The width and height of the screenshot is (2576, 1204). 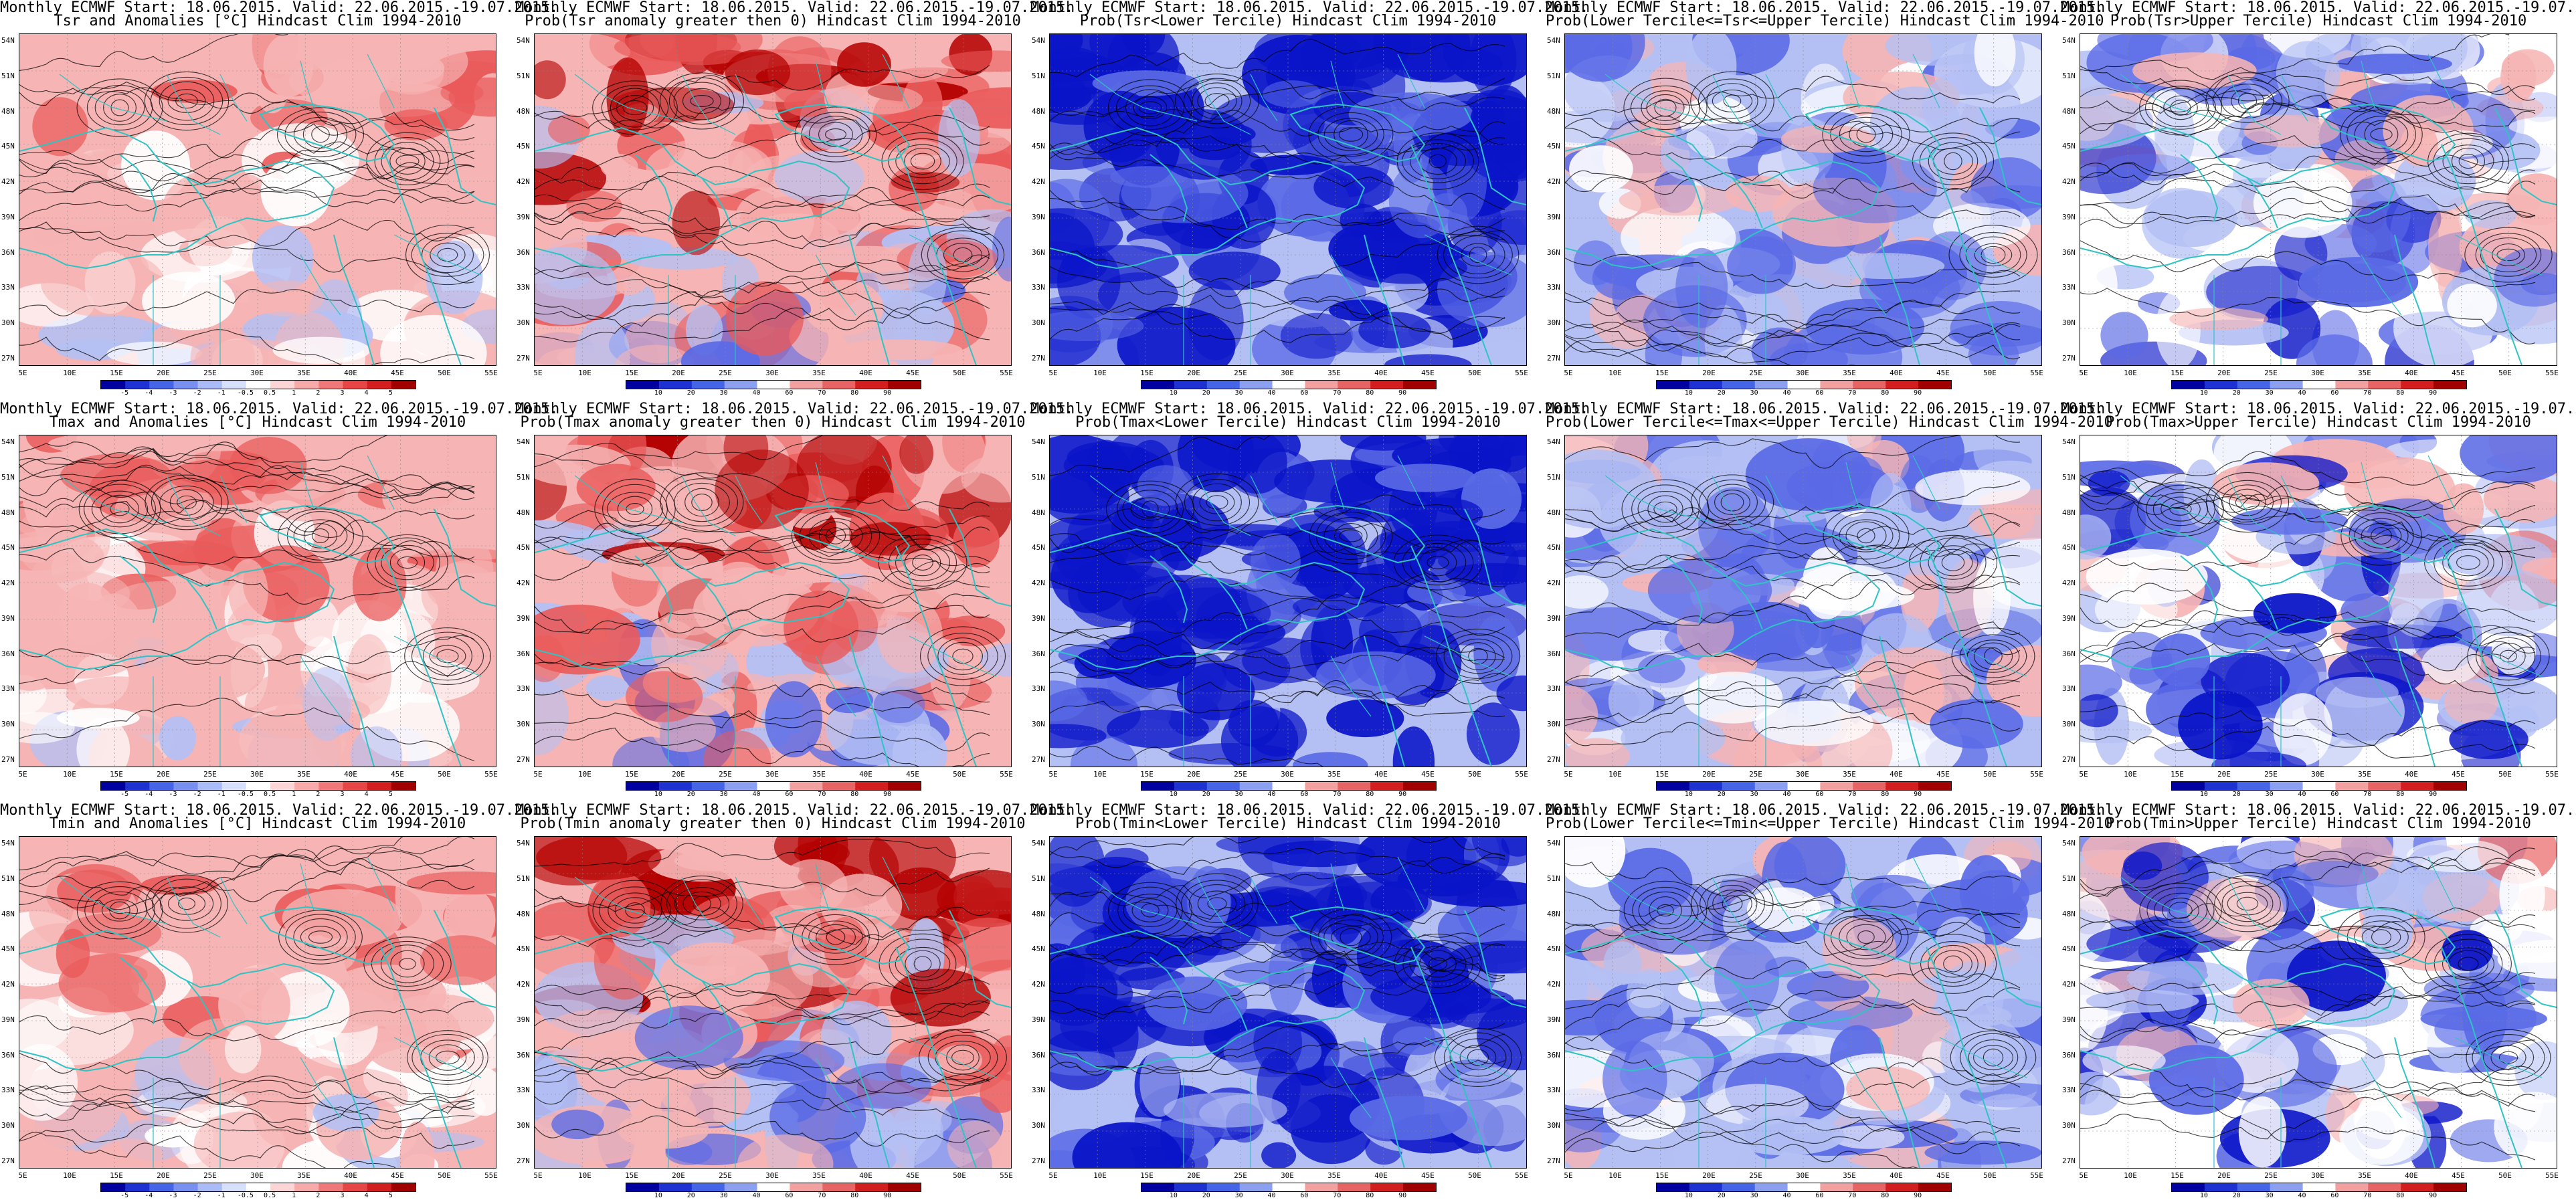 I want to click on longitude-tick-label: 55E, so click(x=2036, y=373).